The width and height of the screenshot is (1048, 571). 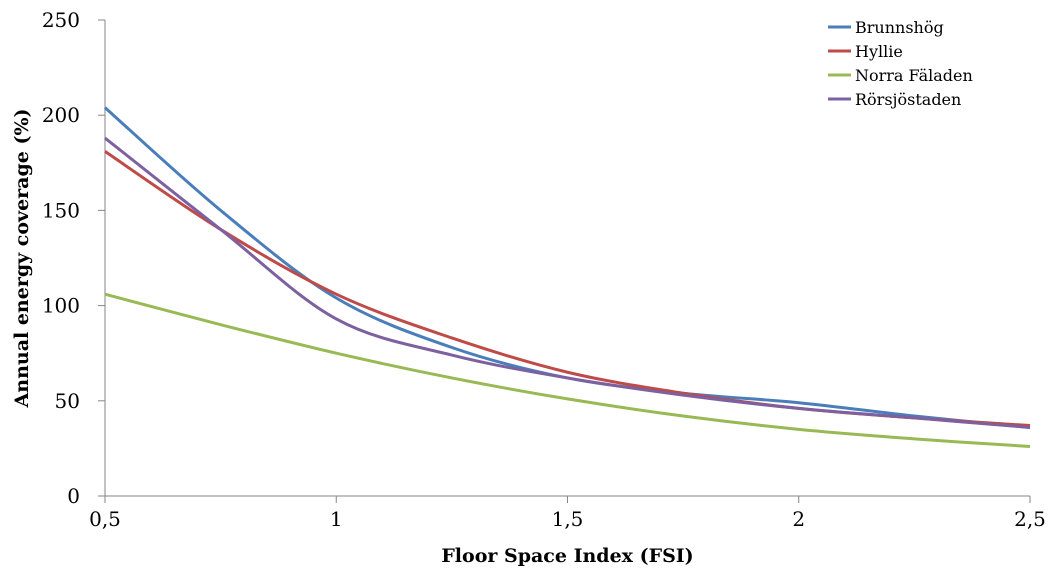 I want to click on x-axis-title: Floor Space Index (FSI), so click(x=567, y=556).